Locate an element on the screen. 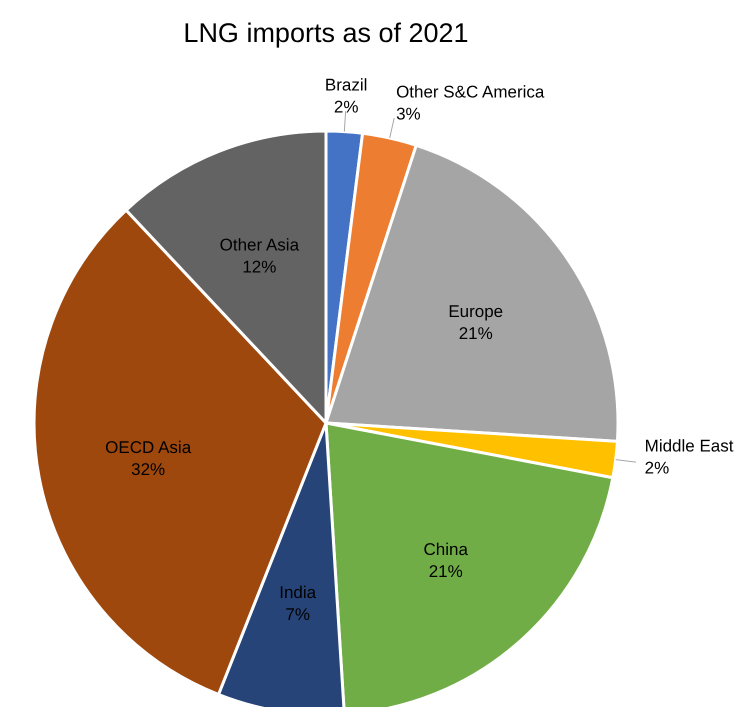 The height and width of the screenshot is (707, 745). slice-label: Brazil is located at coordinates (346, 84).